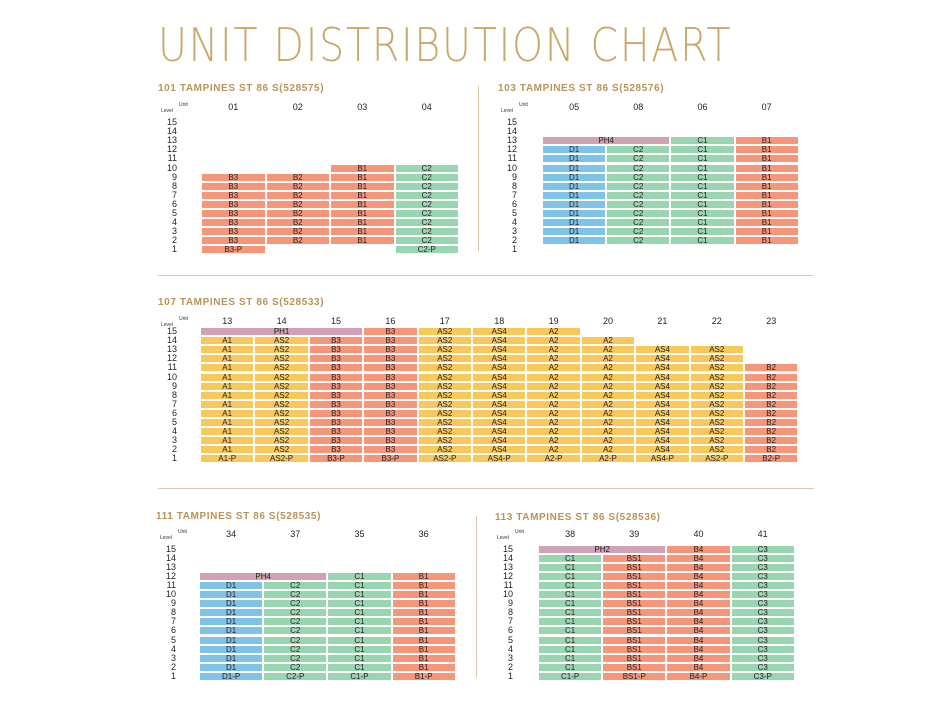 Image resolution: width=943 pixels, height=717 pixels. I want to click on unit-type-cell: AS4-P, so click(499, 459).